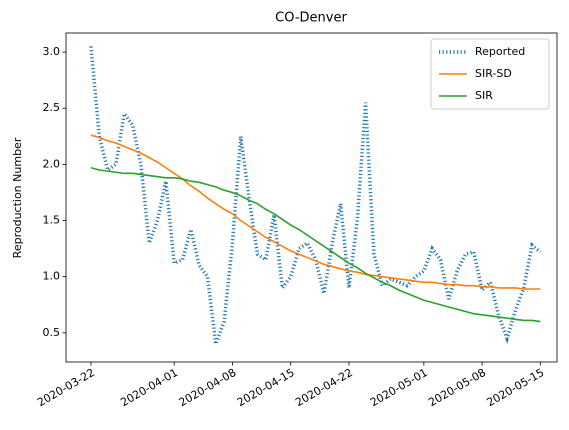 The height and width of the screenshot is (430, 569). I want to click on legend: Reported SIR-SD SIR, so click(490, 74).